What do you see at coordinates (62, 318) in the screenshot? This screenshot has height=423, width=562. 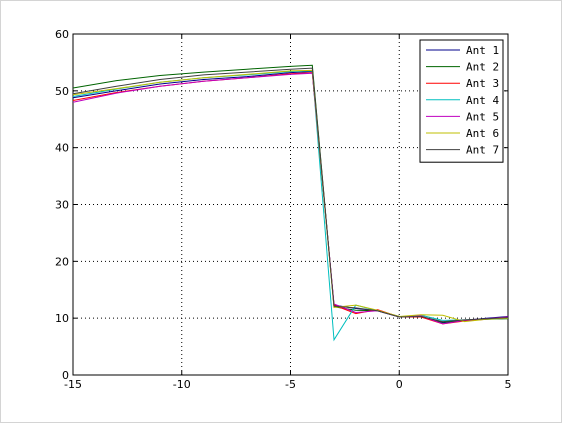 I see `y-tick-label: 10` at bounding box center [62, 318].